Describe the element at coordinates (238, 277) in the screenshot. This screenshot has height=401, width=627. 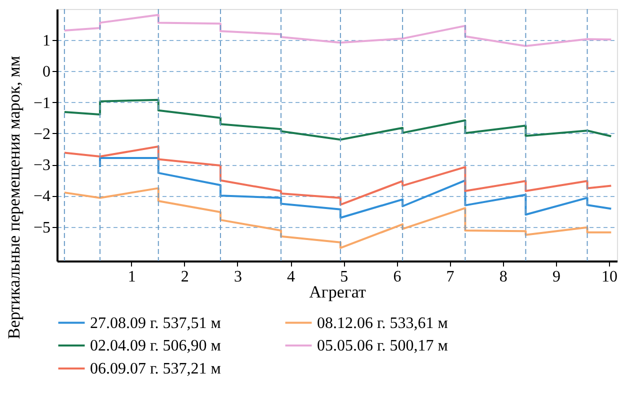
I see `x-tick-label: 3` at that location.